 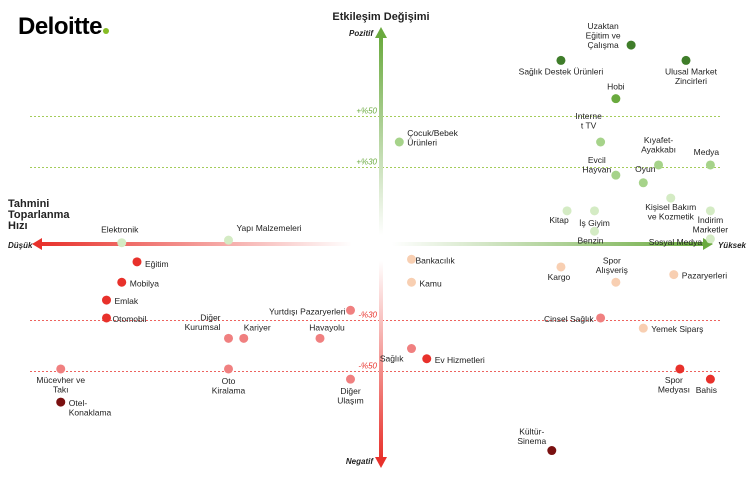 I want to click on data-point-label: Yurtdışı Pazaryerleri, so click(x=307, y=311).